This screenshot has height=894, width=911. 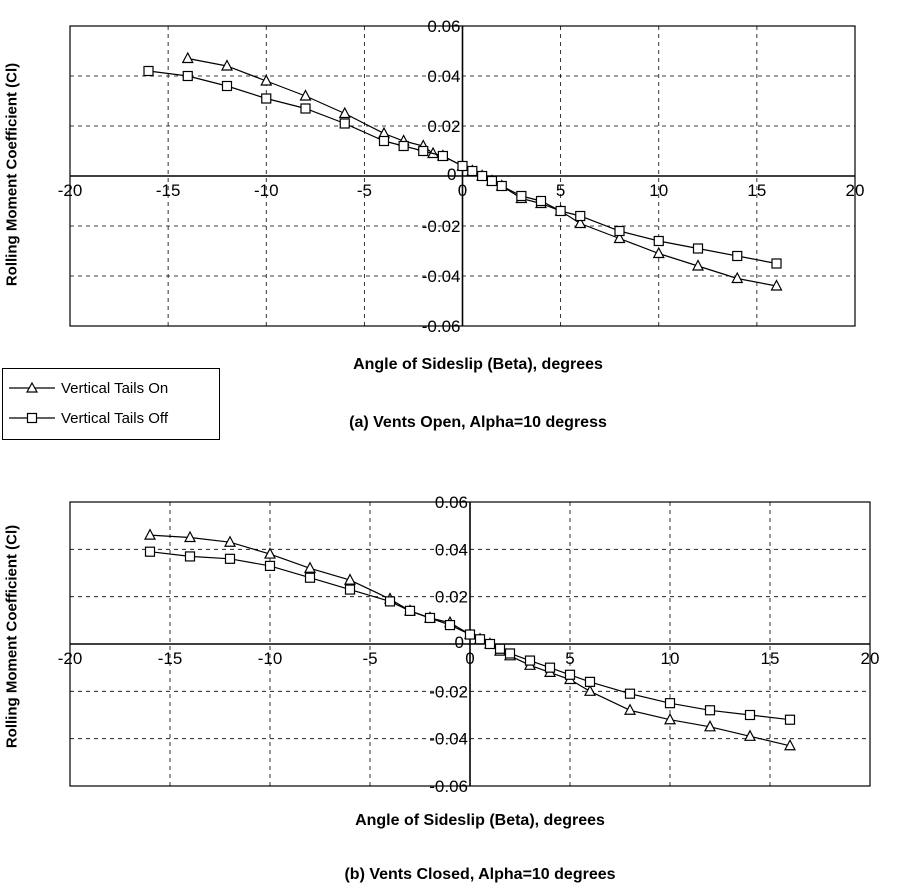 What do you see at coordinates (478, 422) in the screenshot?
I see `chart-caption-a: (a) Vents Open, Alpha=10 degress` at bounding box center [478, 422].